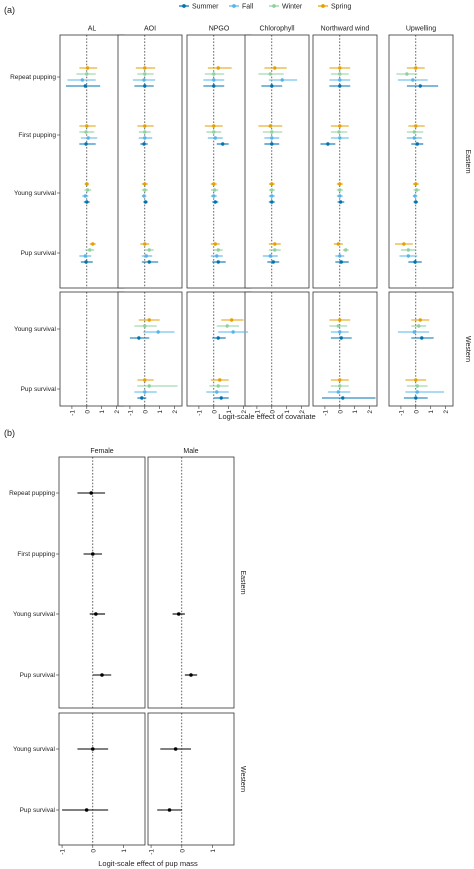 This screenshot has height=869, width=474. Describe the element at coordinates (274, 6) in the screenshot. I see `legend-key-dot-winter` at that location.